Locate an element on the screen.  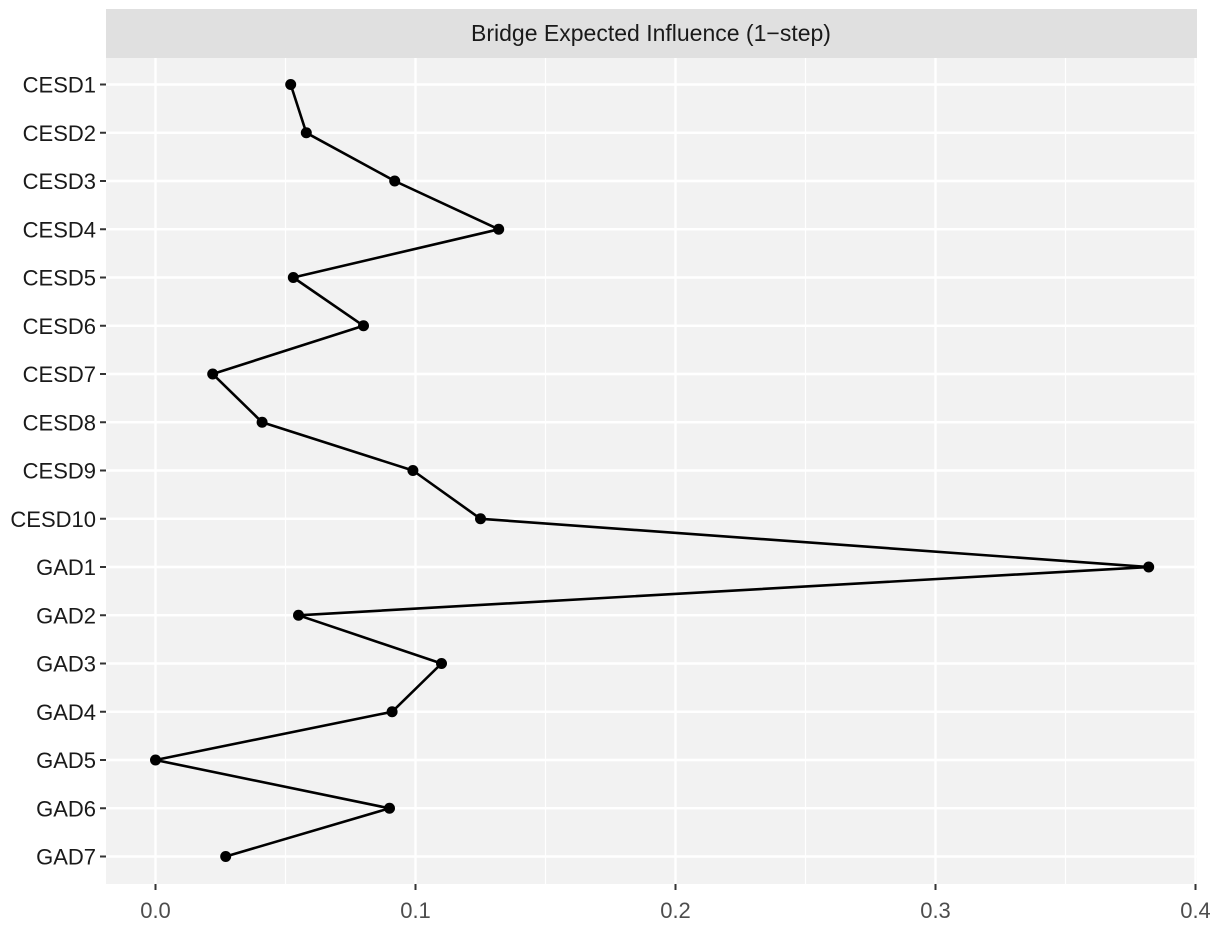
x-axis: 0.0 0.1 0.2 0.3 0.4 is located at coordinates (675, 903).